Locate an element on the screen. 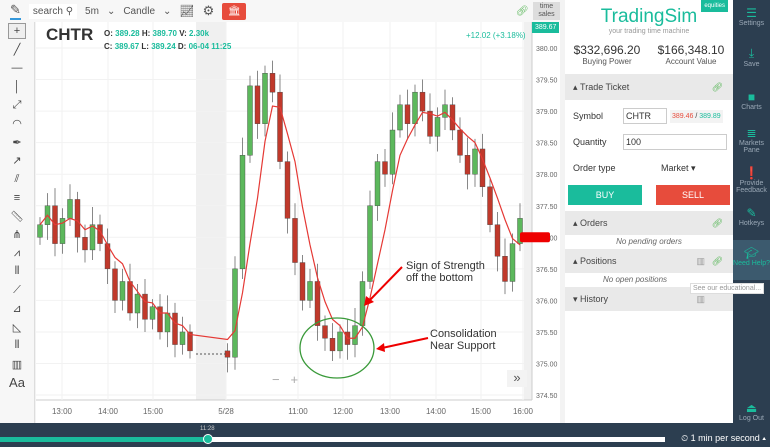 The image size is (770, 447). sidebar-help: 🎓︎ Need Help? is located at coordinates (751, 260).